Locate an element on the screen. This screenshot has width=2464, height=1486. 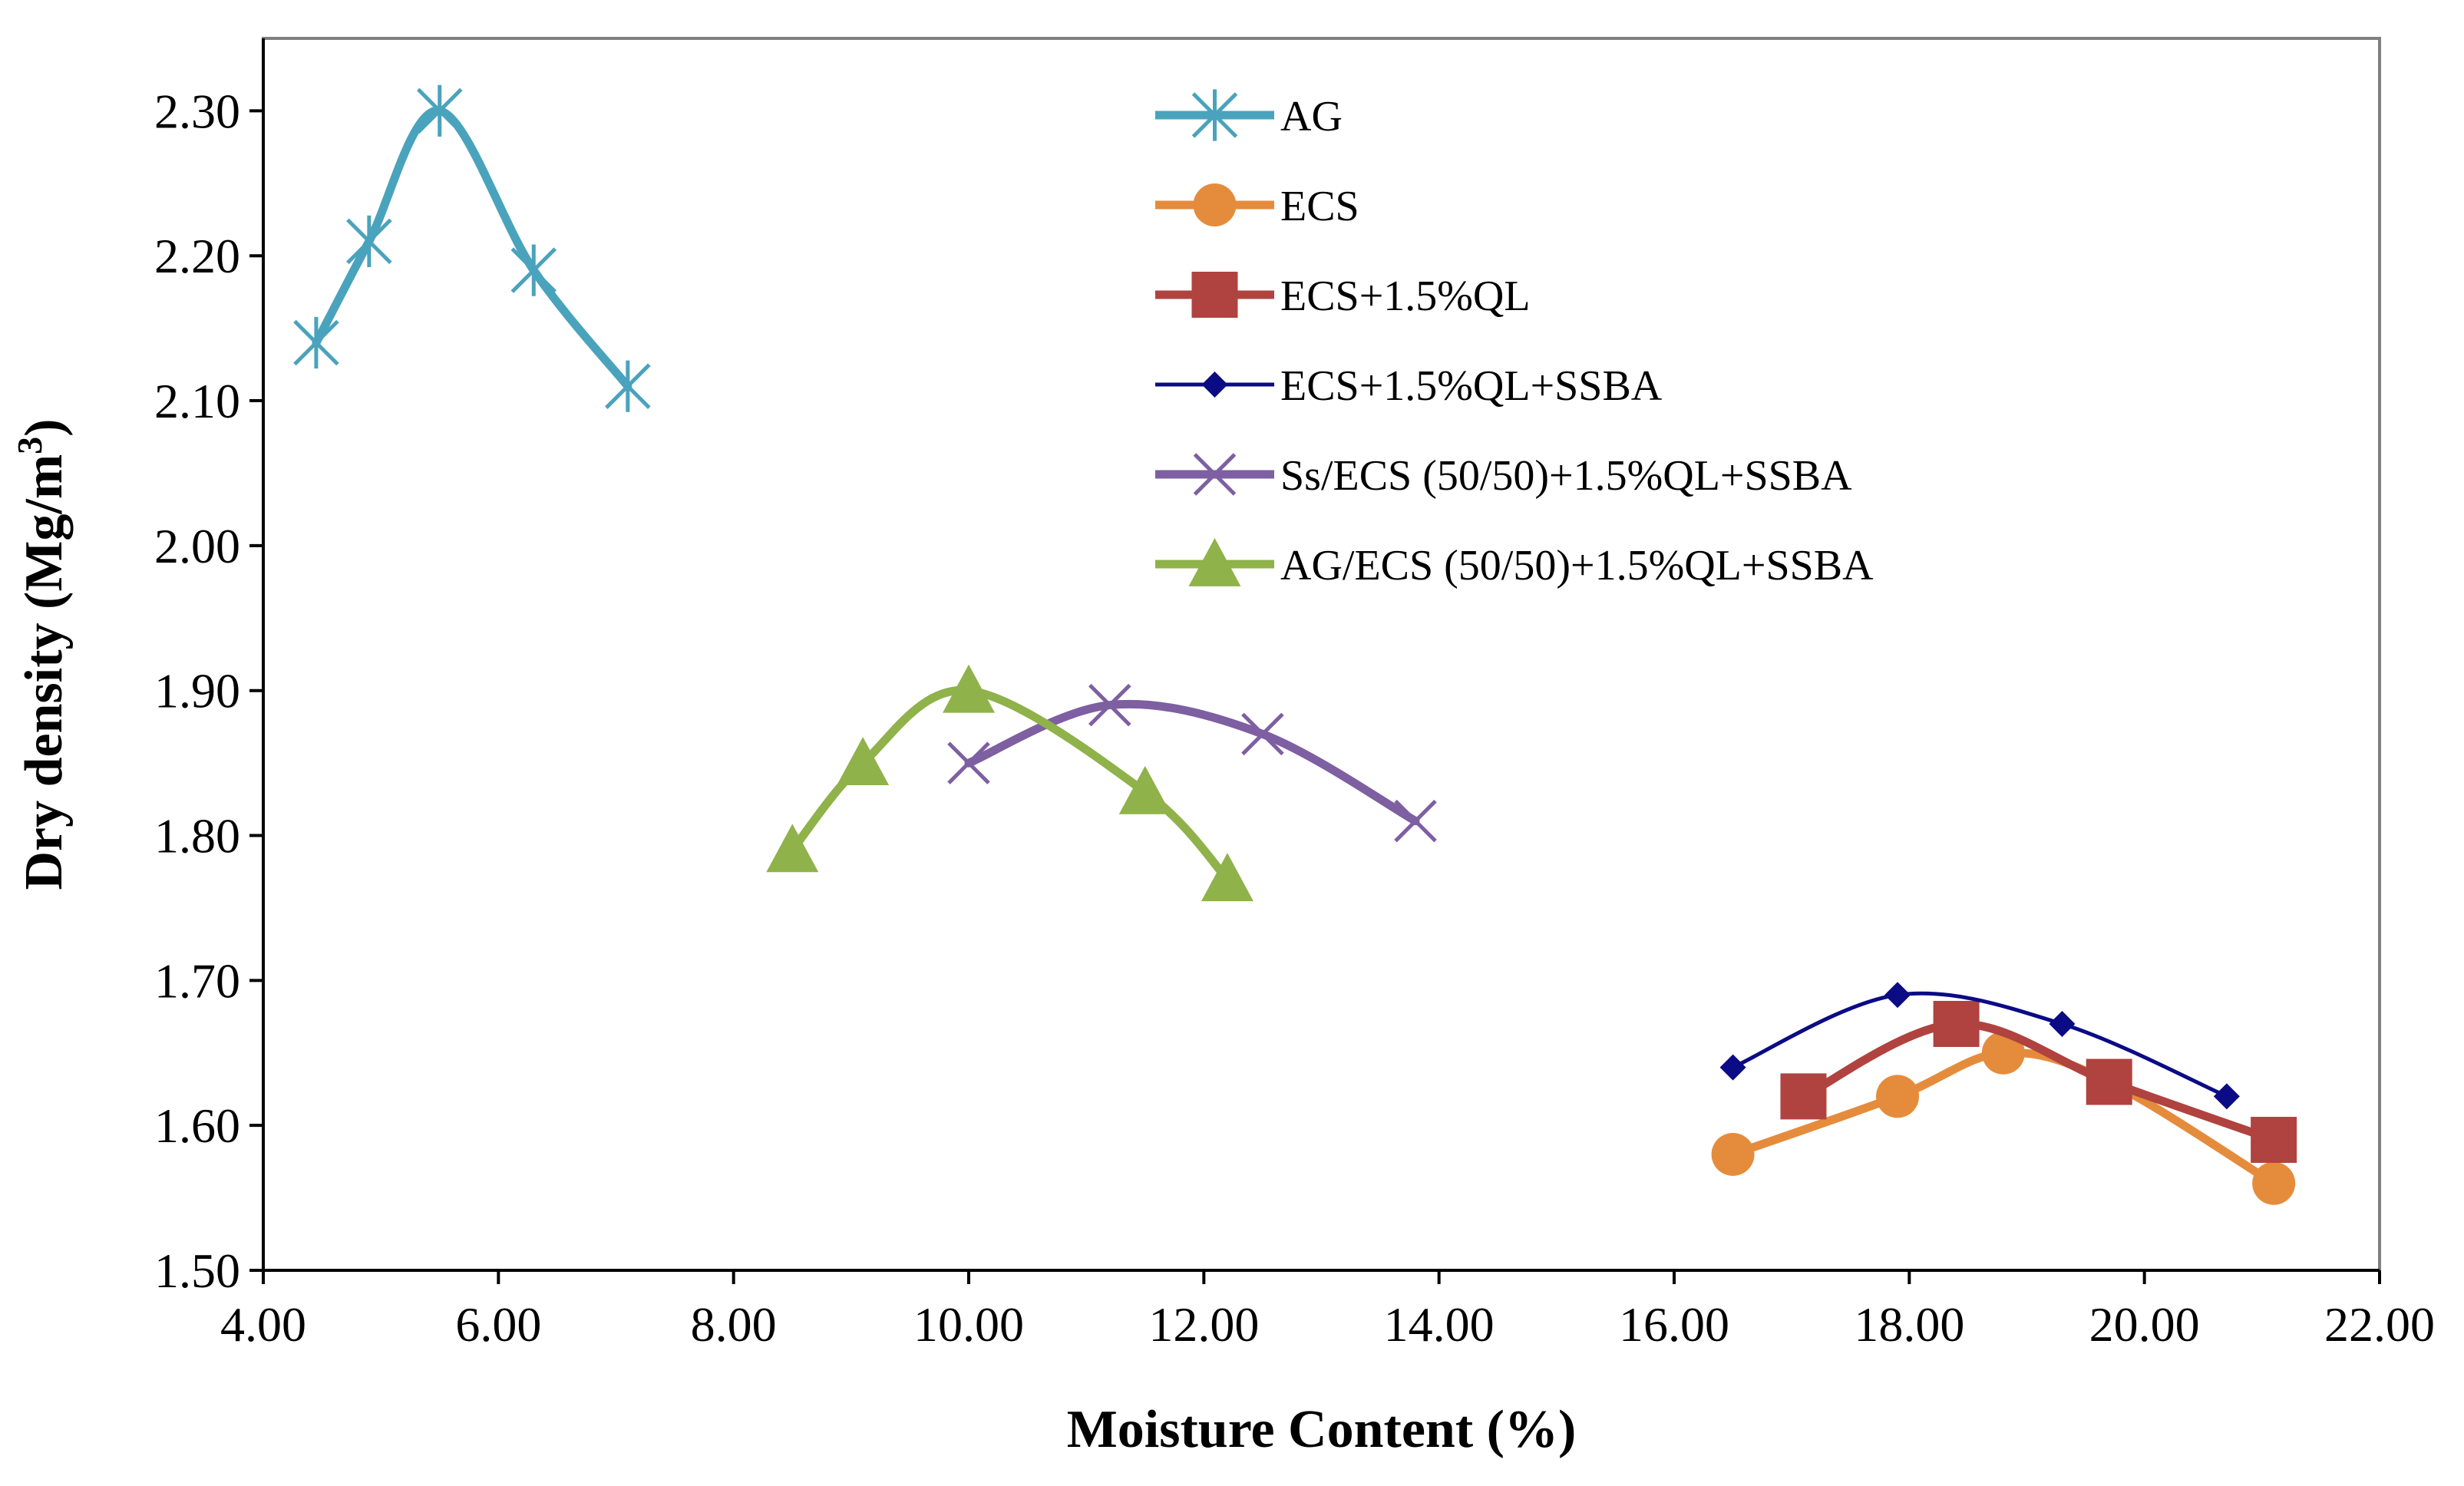
x-tick-label: 4.00 is located at coordinates (263, 1324).